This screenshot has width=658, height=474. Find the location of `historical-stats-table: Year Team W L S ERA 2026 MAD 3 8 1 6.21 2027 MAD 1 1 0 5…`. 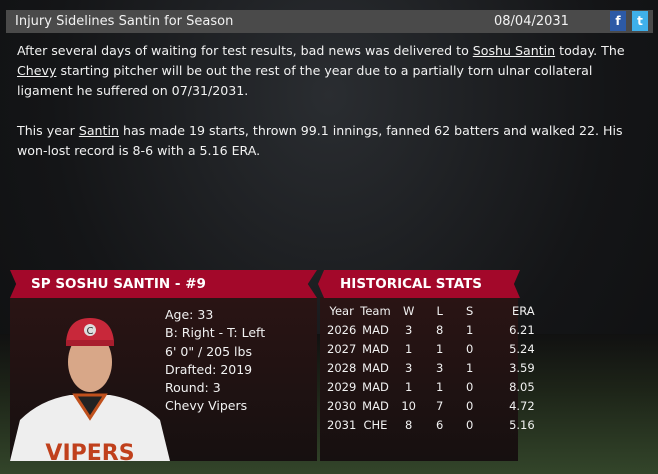

historical-stats-table: Year Team W L S ERA 2026 MAD 3 8 1 6.21 2027 MAD 1 1 0 5… is located at coordinates (431, 367).